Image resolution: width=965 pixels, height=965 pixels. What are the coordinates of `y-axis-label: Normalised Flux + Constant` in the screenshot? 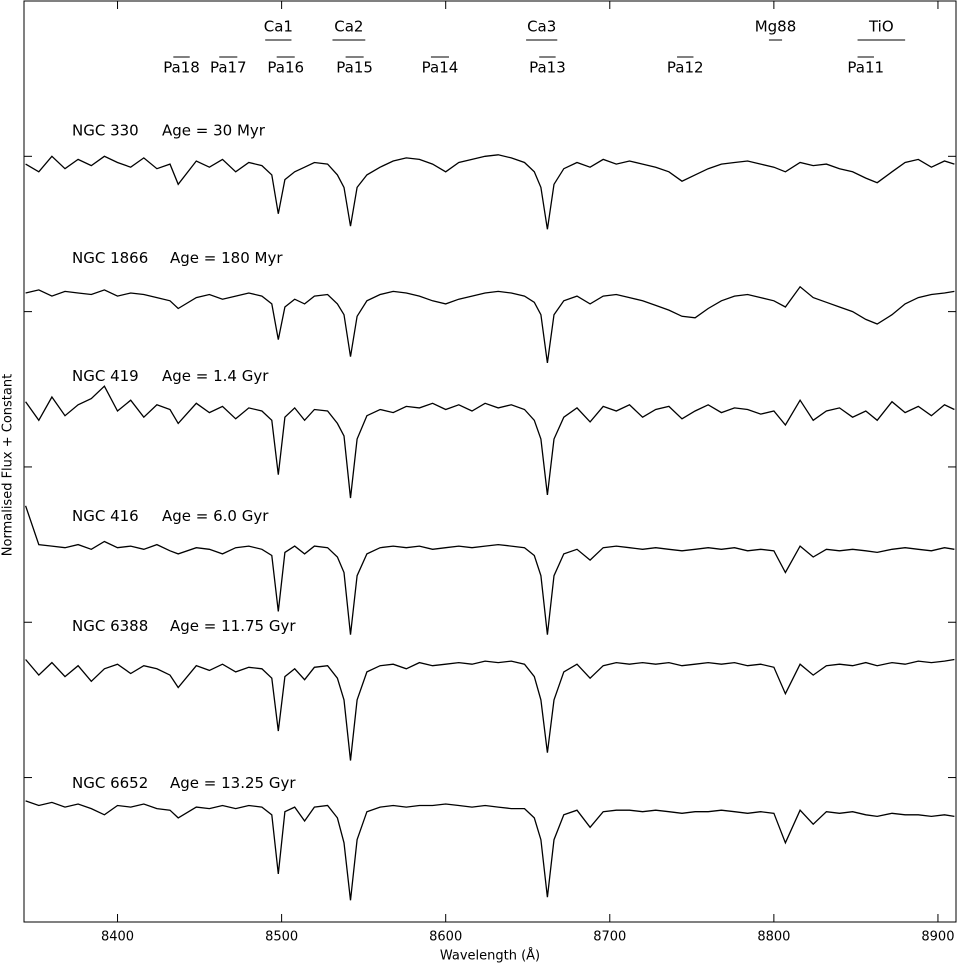 It's located at (8, 465).